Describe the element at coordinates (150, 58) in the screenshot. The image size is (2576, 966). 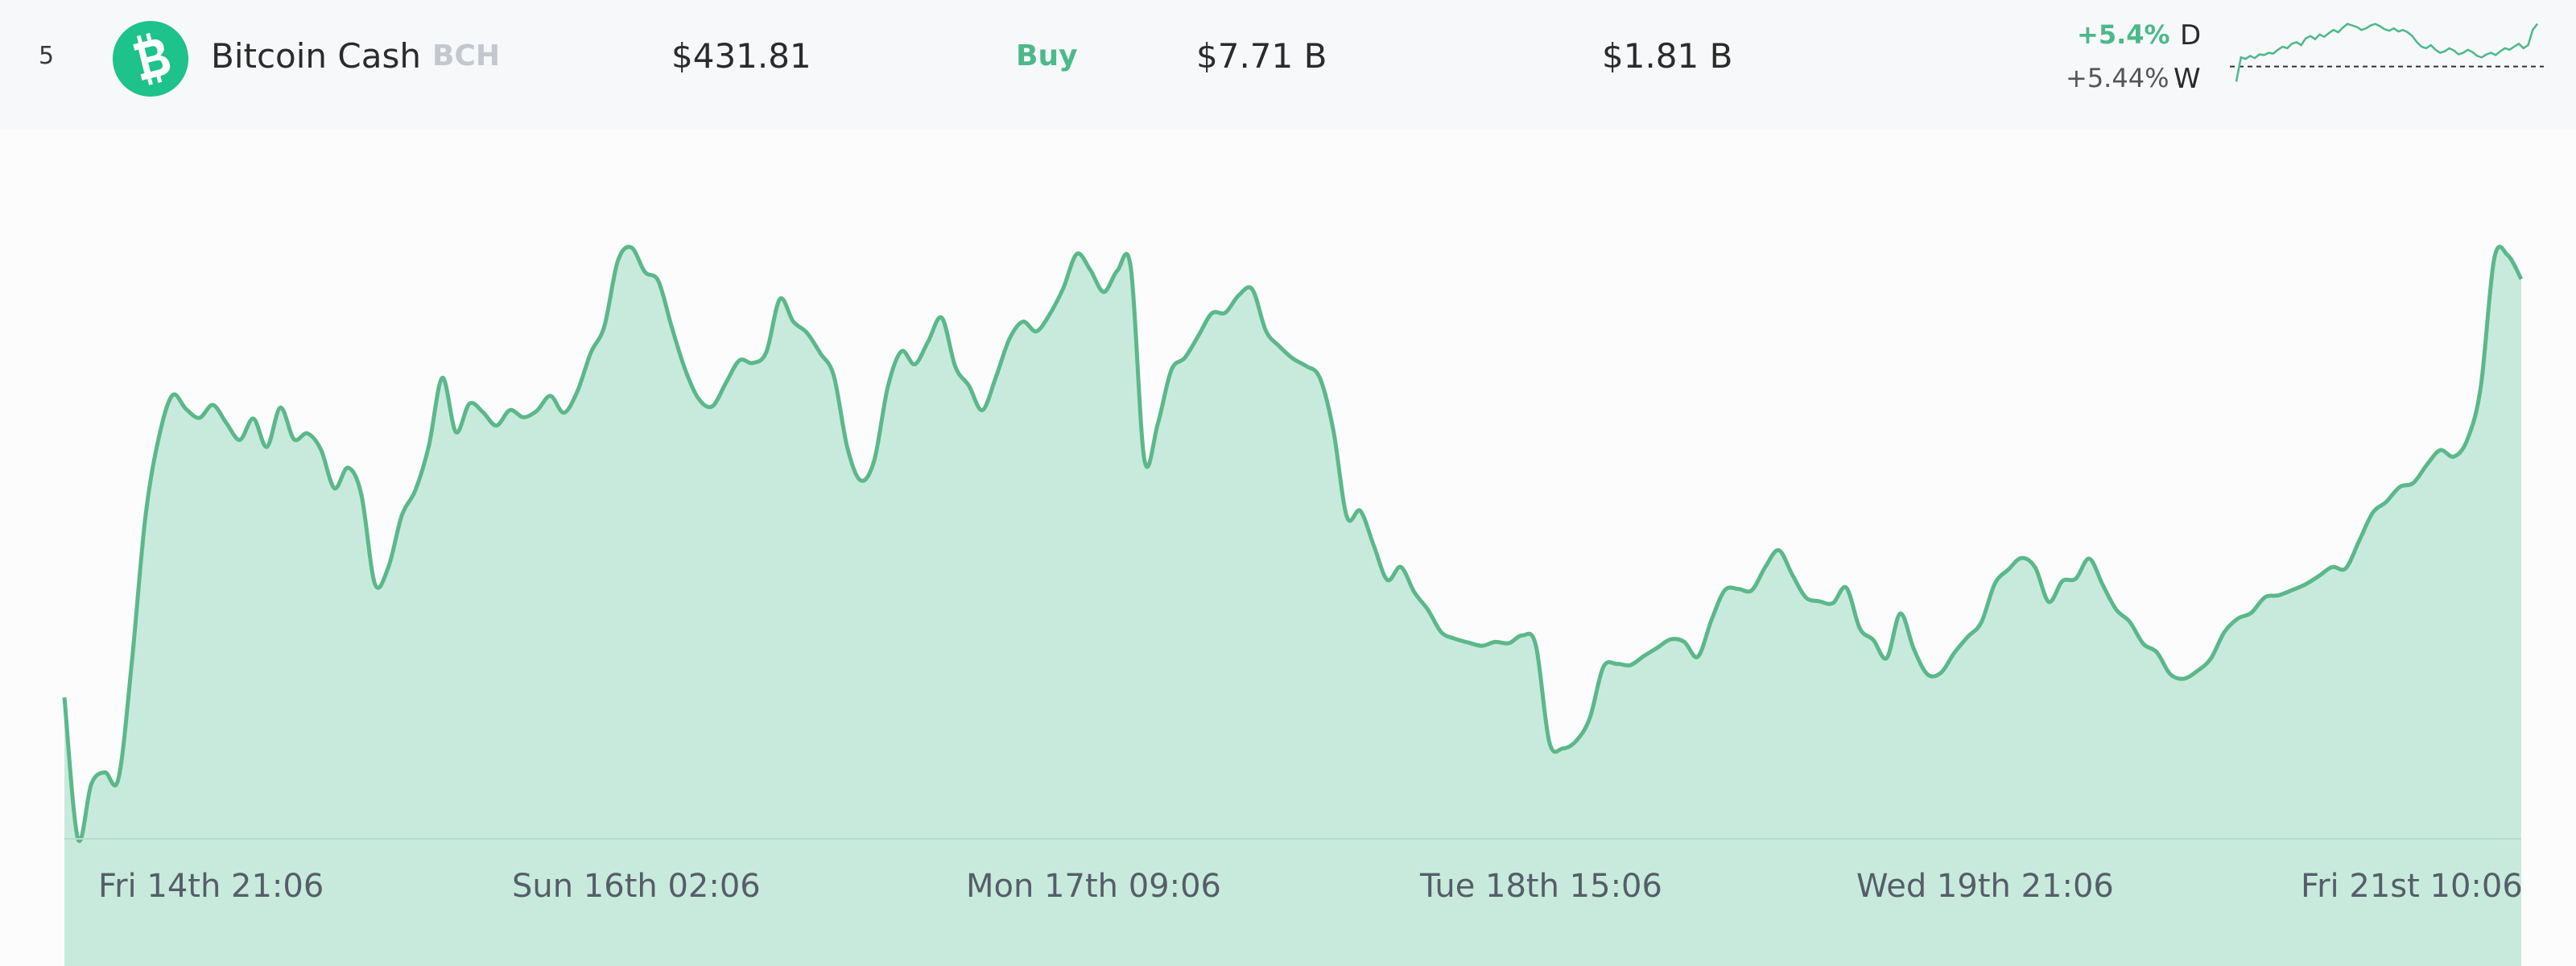
I see `bitcoin-cash-icon` at that location.